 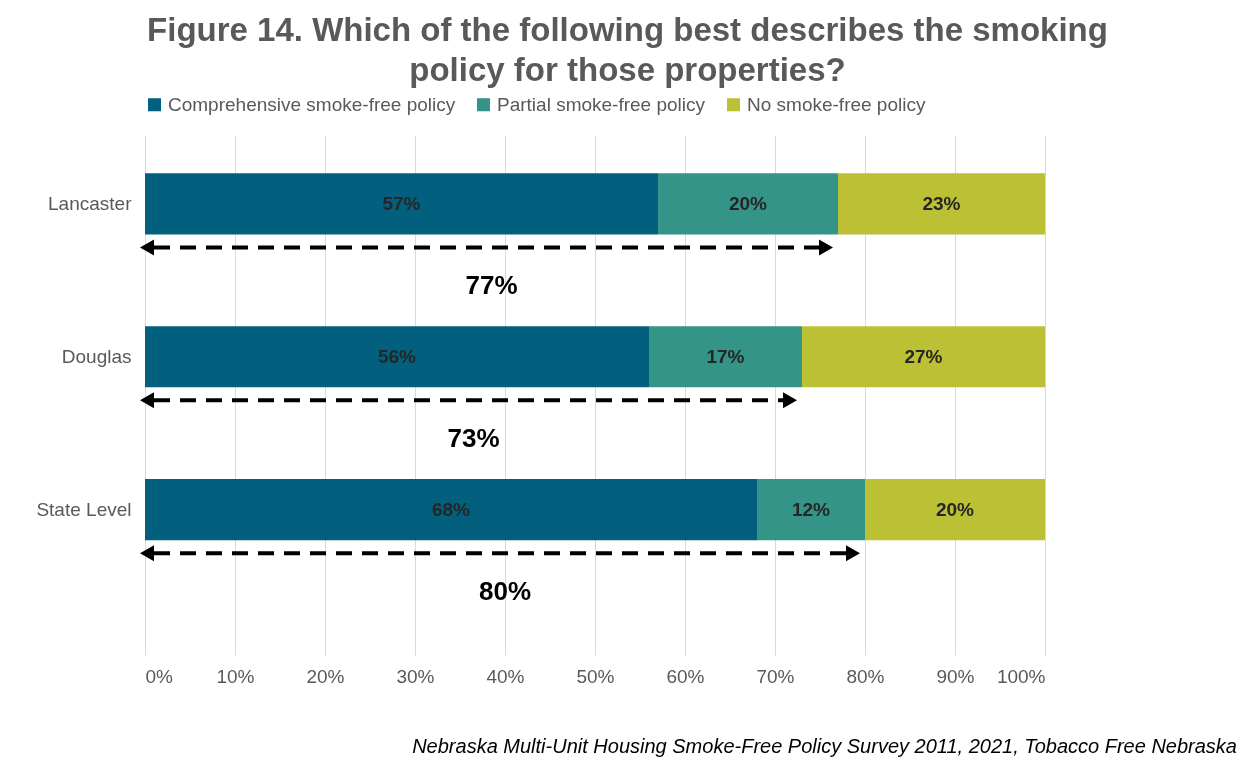 I want to click on x-tick-label: 100%, so click(x=1021, y=676).